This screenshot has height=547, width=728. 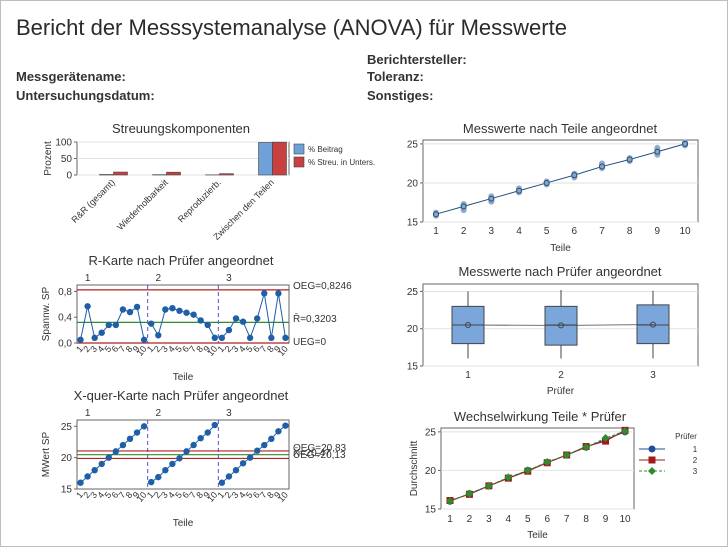 What do you see at coordinates (546, 181) in the screenshot?
I see `parts-point` at bounding box center [546, 181].